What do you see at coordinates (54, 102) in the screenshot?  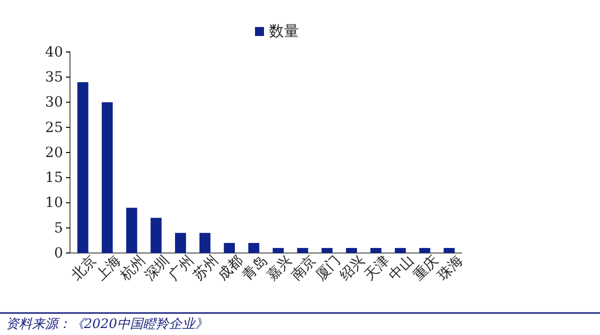 I see `y-tick-label: 30` at bounding box center [54, 102].